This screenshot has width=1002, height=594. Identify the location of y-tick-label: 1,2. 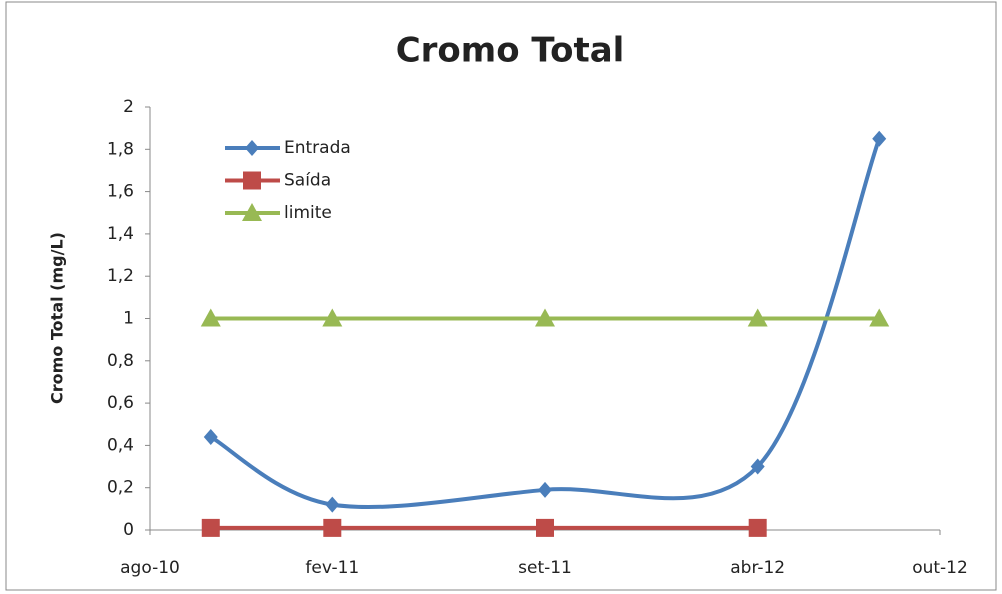
(120, 276).